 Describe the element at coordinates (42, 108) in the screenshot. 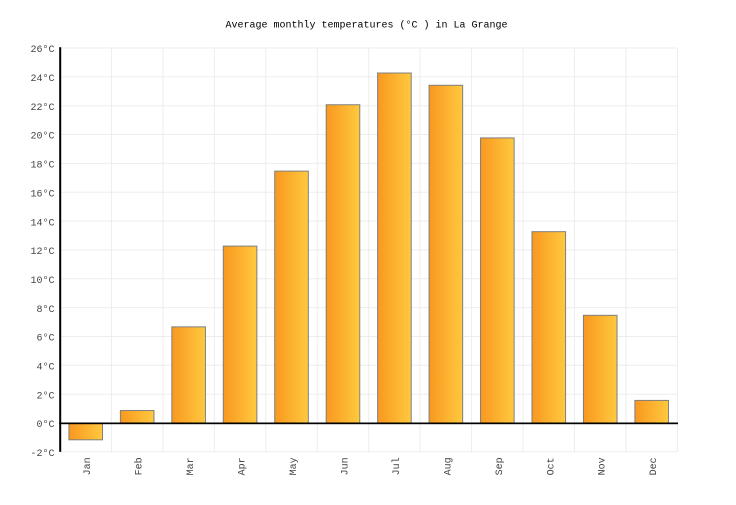

I see `svg-text: 22°C` at that location.